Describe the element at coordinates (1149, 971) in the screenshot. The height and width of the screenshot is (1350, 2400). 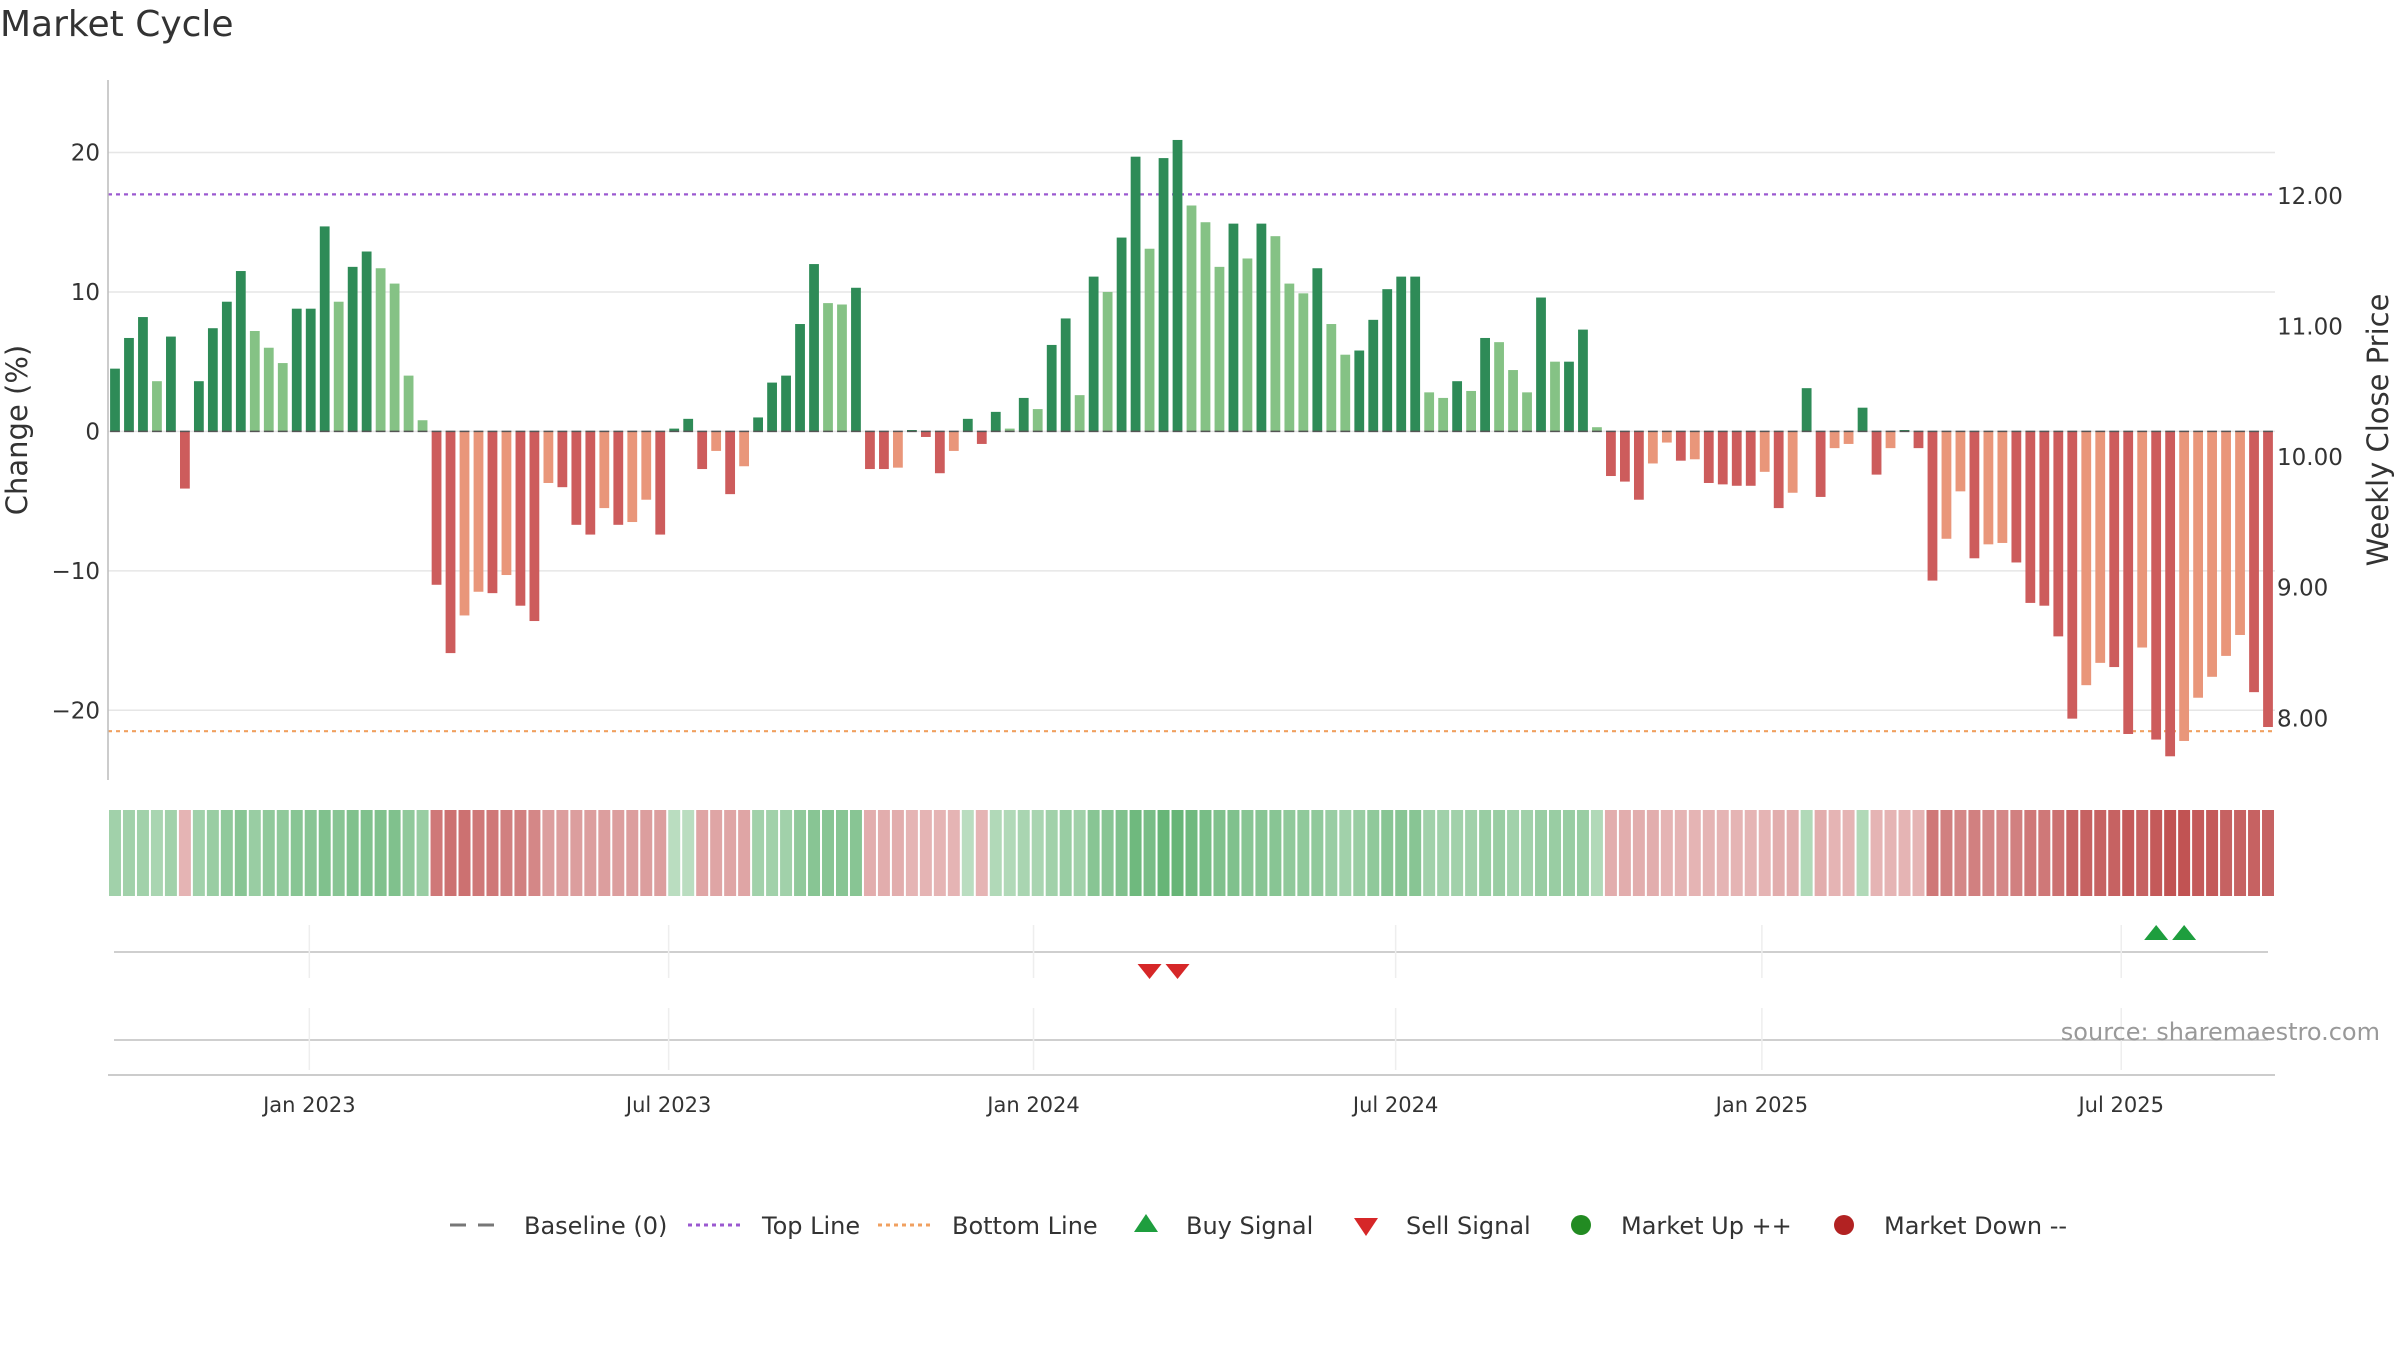
I see `sell-signal-marker` at that location.